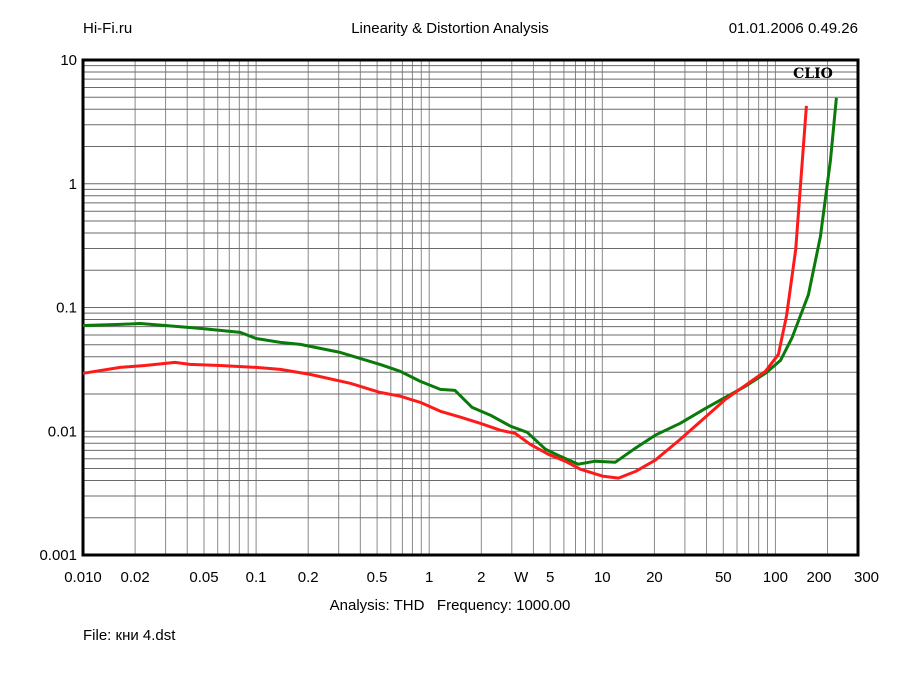 Image resolution: width=900 pixels, height=675 pixels. What do you see at coordinates (481, 577) in the screenshot?
I see `x-tick-label: 2` at bounding box center [481, 577].